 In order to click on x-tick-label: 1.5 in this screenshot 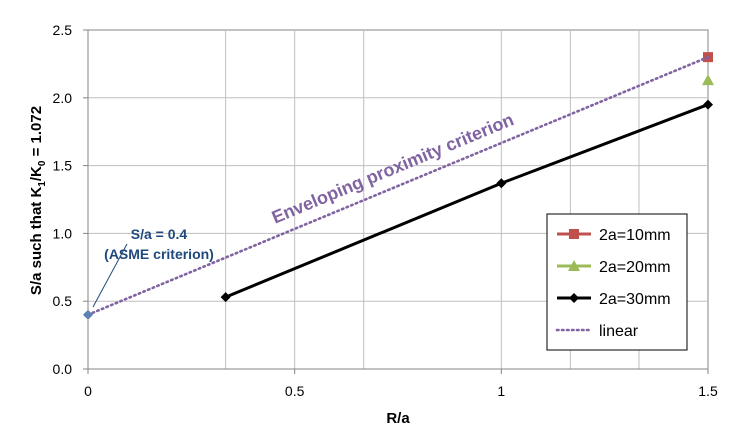, I will do `click(708, 391)`.